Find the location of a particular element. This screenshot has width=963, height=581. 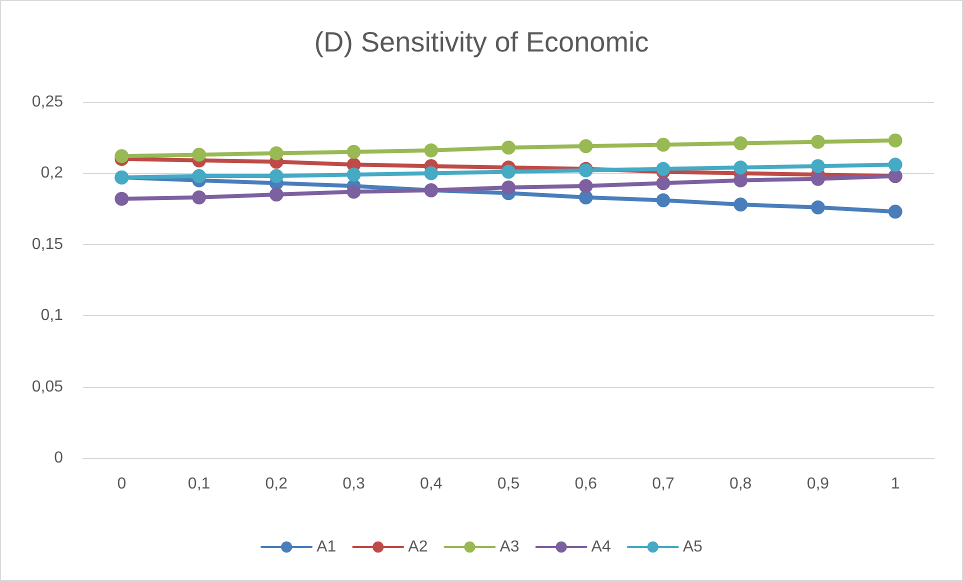

legend-label: A5 is located at coordinates (692, 547).